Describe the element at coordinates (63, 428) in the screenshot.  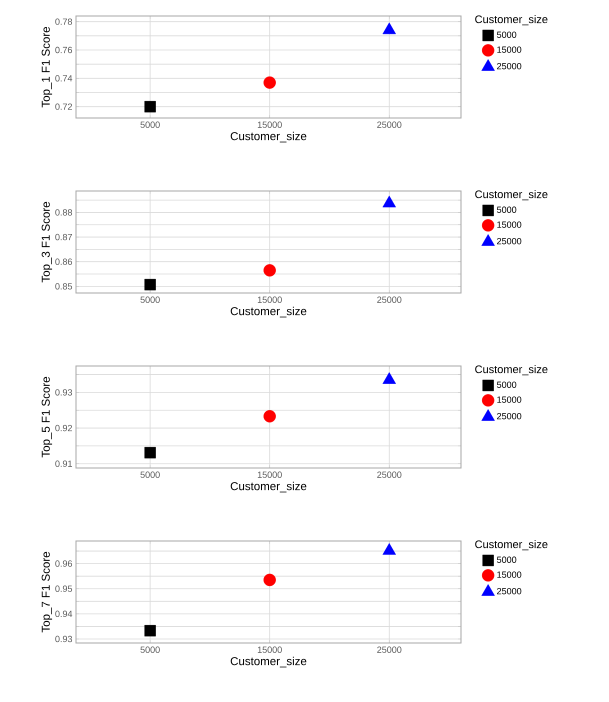
I see `y-tick-label: 0.92` at that location.